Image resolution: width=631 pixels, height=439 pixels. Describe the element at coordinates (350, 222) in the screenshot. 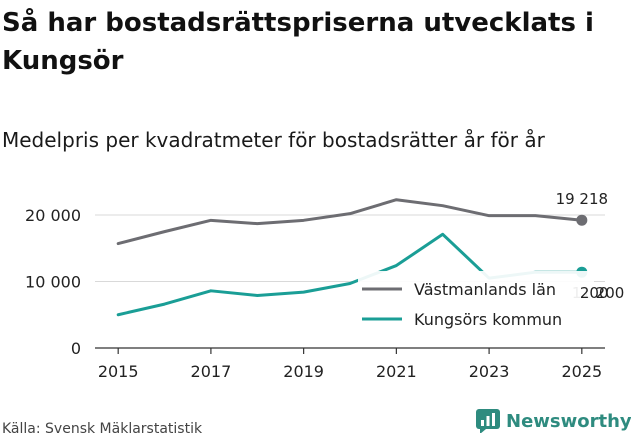

I see `series-line-vastmanlands-lan` at that location.